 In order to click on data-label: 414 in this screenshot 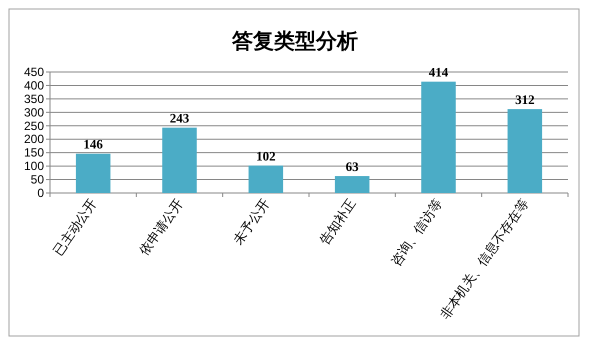, I will do `click(438, 72)`.